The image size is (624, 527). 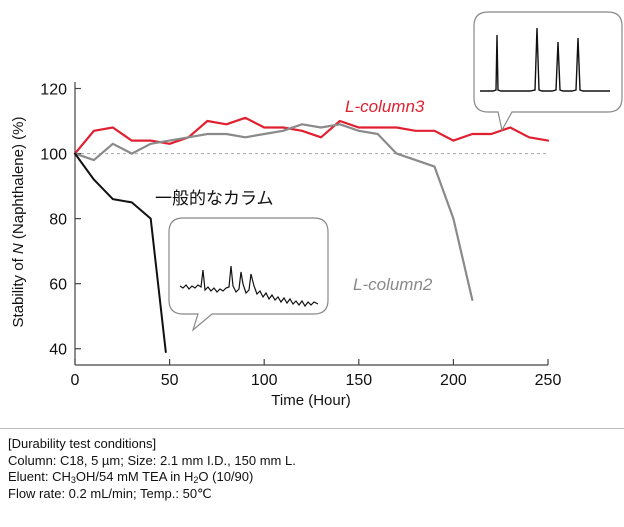 I want to click on chromatogram-inset-l-column3, so click(x=548, y=71).